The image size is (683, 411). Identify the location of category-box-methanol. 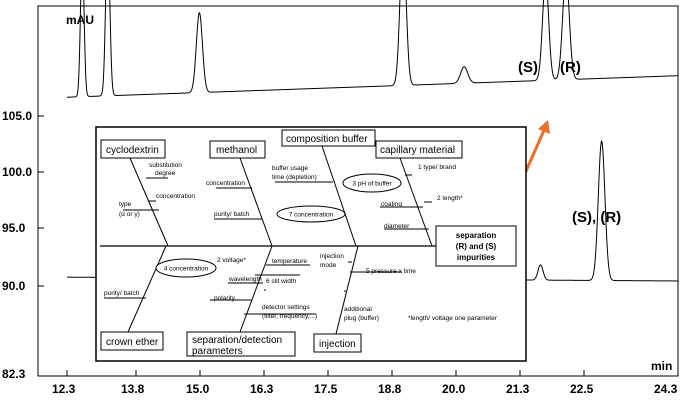
(237, 149).